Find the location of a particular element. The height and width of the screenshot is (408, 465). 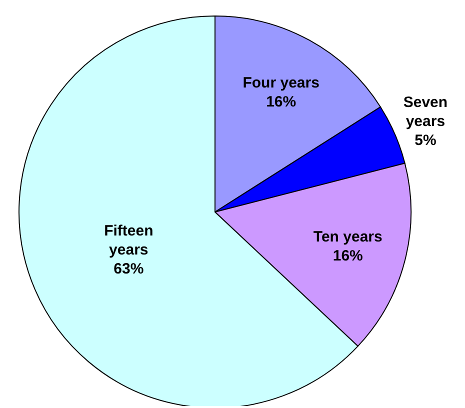

slice-label: Fifteen years is located at coordinates (129, 240).